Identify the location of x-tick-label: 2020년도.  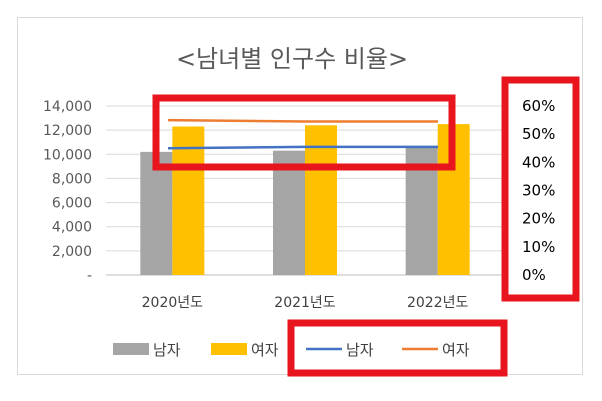
(173, 303).